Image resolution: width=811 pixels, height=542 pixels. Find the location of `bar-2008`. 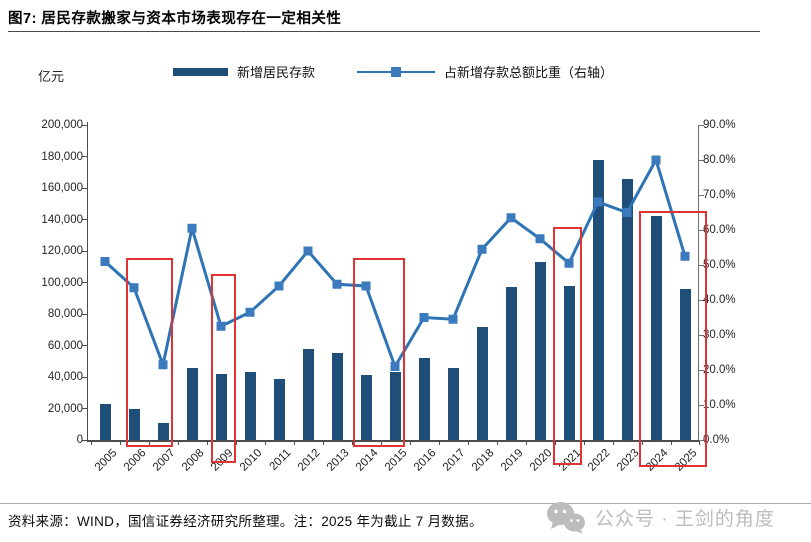

bar-2008 is located at coordinates (192, 403).